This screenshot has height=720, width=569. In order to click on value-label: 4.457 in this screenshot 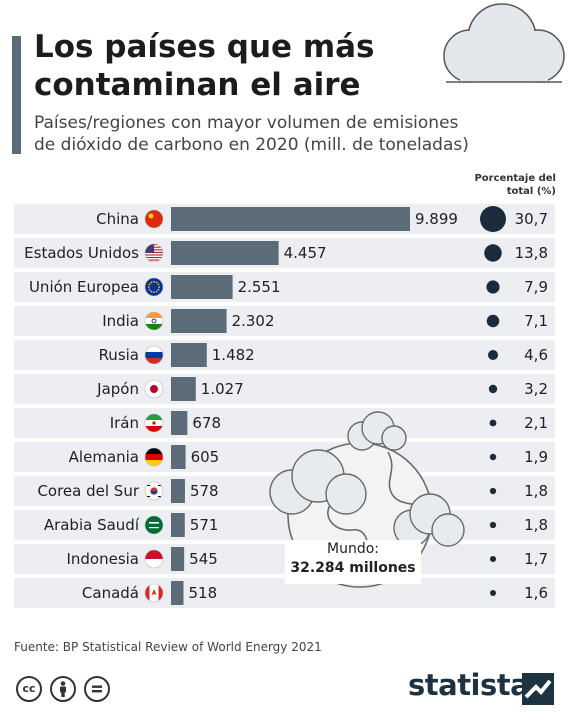, I will do `click(305, 253)`.